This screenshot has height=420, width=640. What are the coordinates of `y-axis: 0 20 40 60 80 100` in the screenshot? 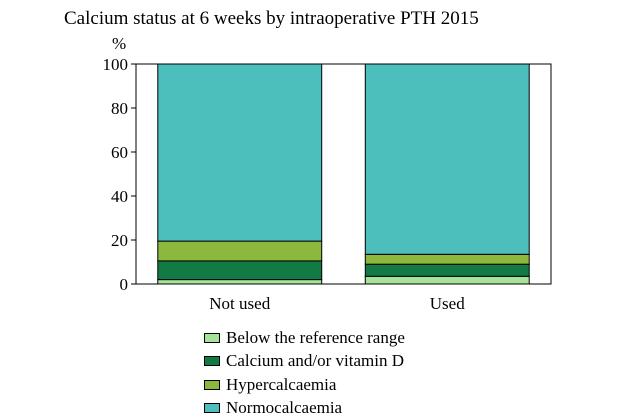 It's located at (119, 174).